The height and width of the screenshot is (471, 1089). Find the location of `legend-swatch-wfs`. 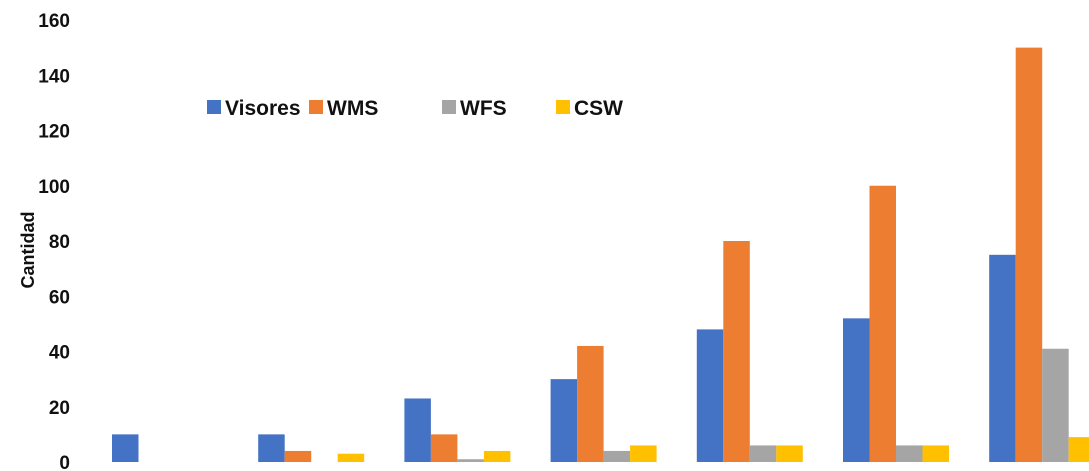

legend-swatch-wfs is located at coordinates (449, 107).